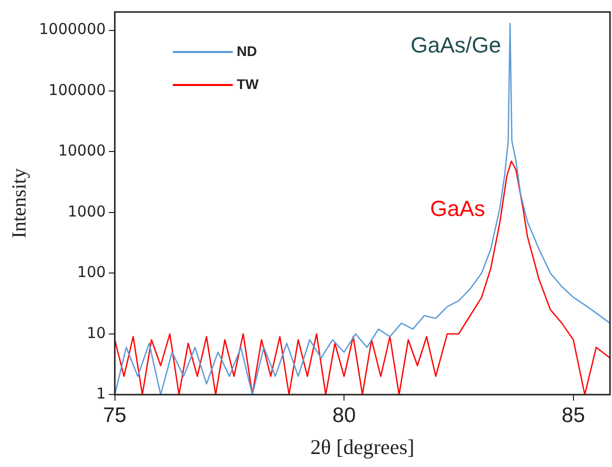  Describe the element at coordinates (573, 415) in the screenshot. I see `x-tick-label: 85` at that location.